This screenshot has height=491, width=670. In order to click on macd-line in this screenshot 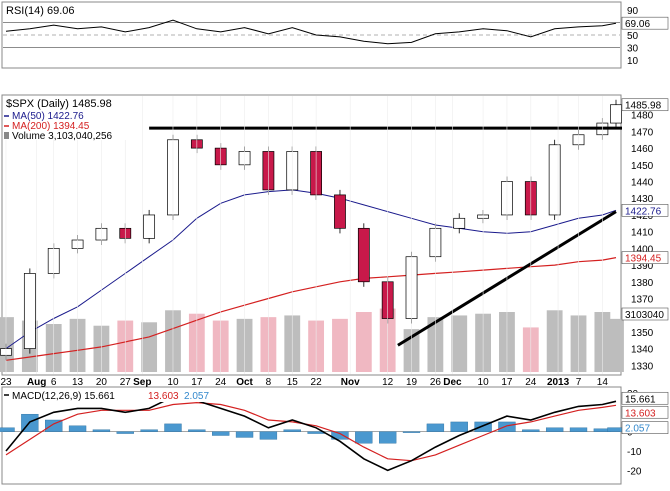, I will do `click(311, 433)`.